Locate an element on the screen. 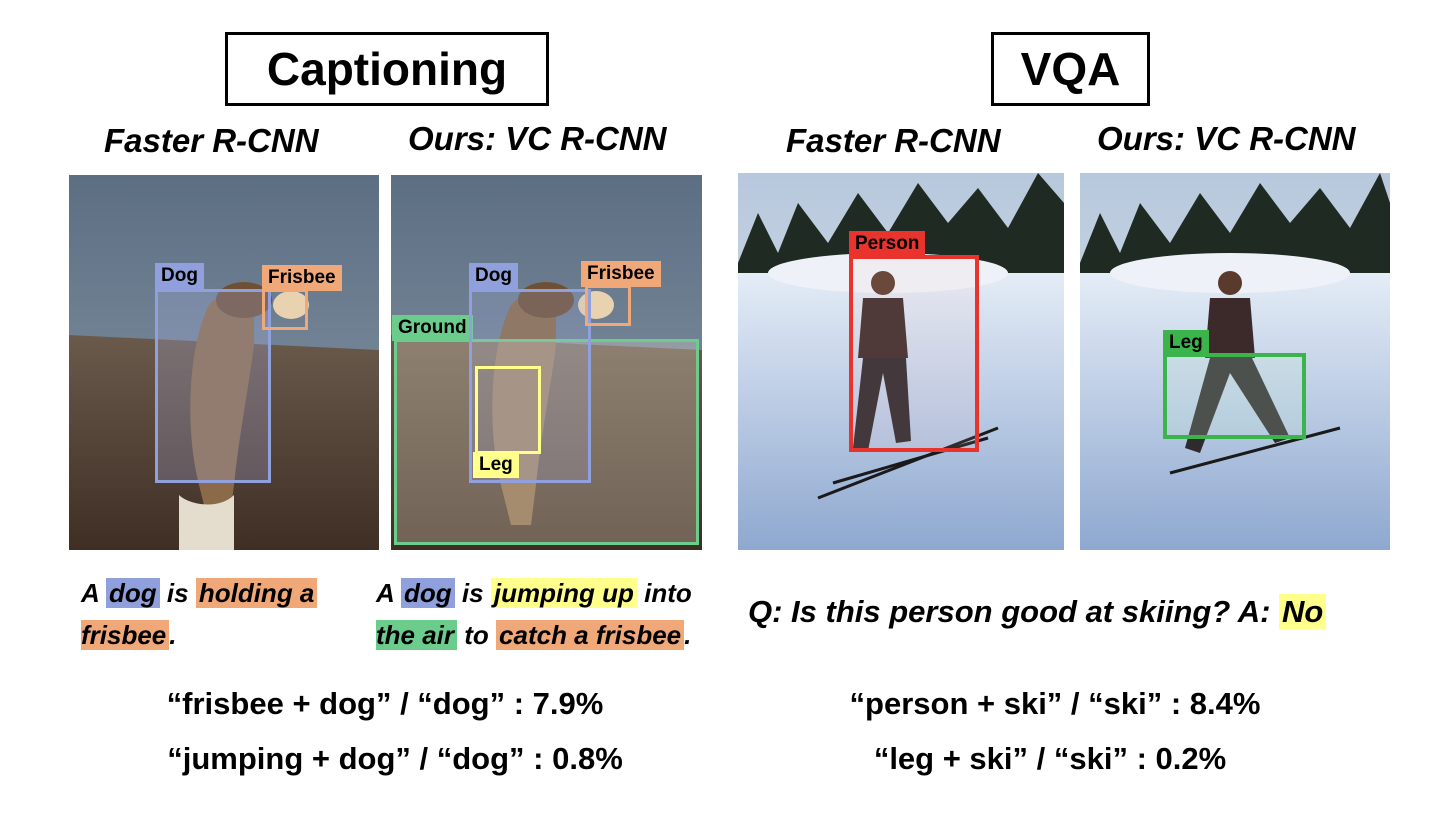  caption-faster-rcnn: A dog is holding a frisbee. is located at coordinates (216, 614).